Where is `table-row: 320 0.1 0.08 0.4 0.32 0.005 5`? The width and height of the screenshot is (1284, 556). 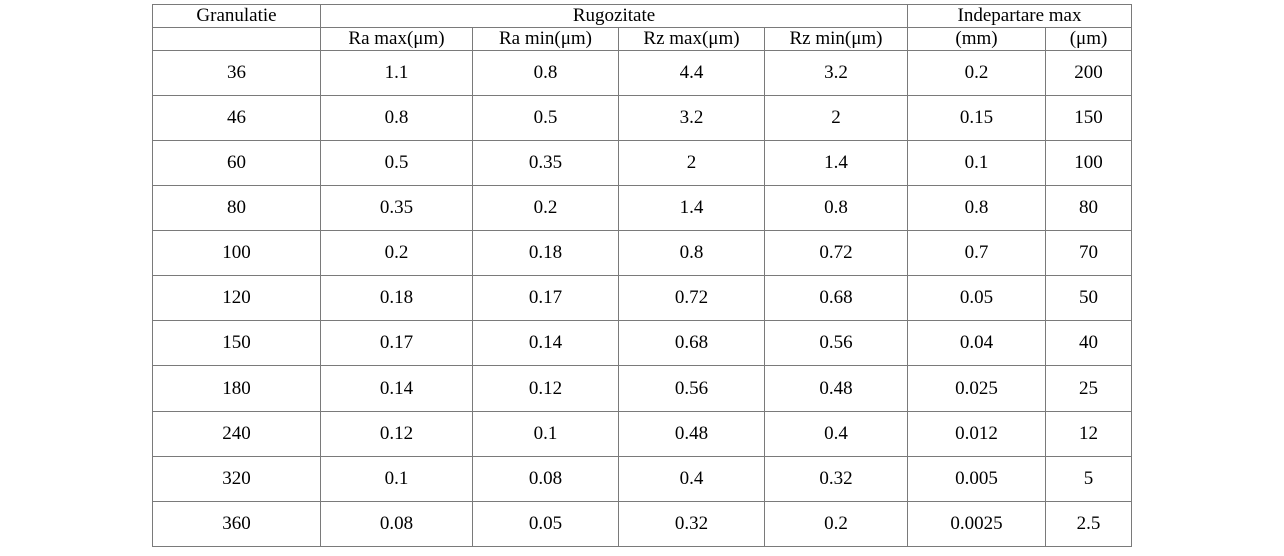 table-row: 320 0.1 0.08 0.4 0.32 0.005 5 is located at coordinates (642, 478).